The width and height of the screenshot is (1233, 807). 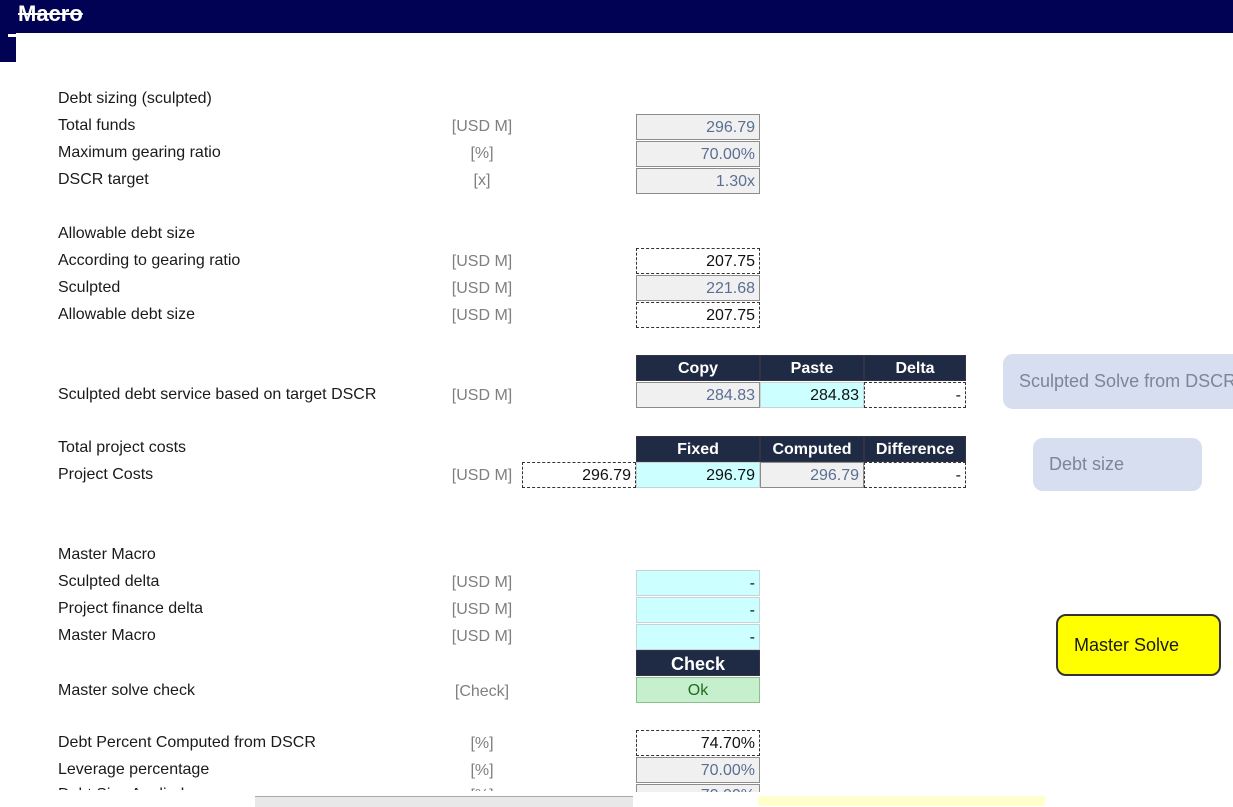 What do you see at coordinates (698, 663) in the screenshot?
I see `header-check: Check` at bounding box center [698, 663].